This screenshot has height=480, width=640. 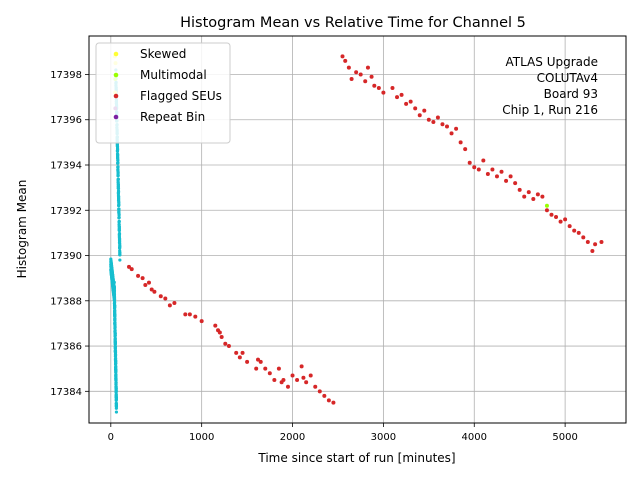 What do you see at coordinates (66, 211) in the screenshot?
I see `y-tick-label: 17392` at bounding box center [66, 211].